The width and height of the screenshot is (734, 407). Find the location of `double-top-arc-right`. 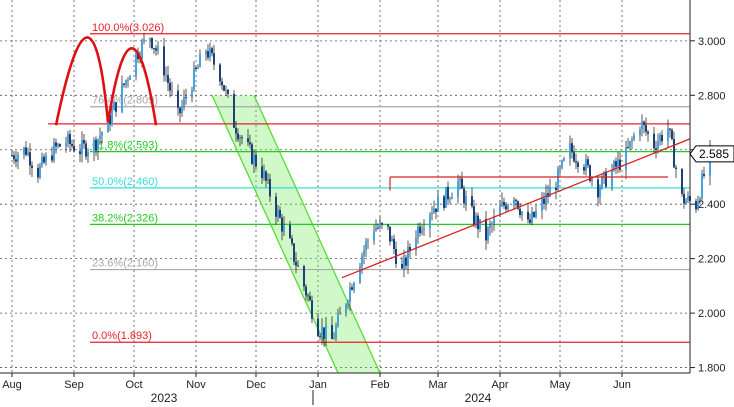

double-top-arc-right is located at coordinates (132, 86).